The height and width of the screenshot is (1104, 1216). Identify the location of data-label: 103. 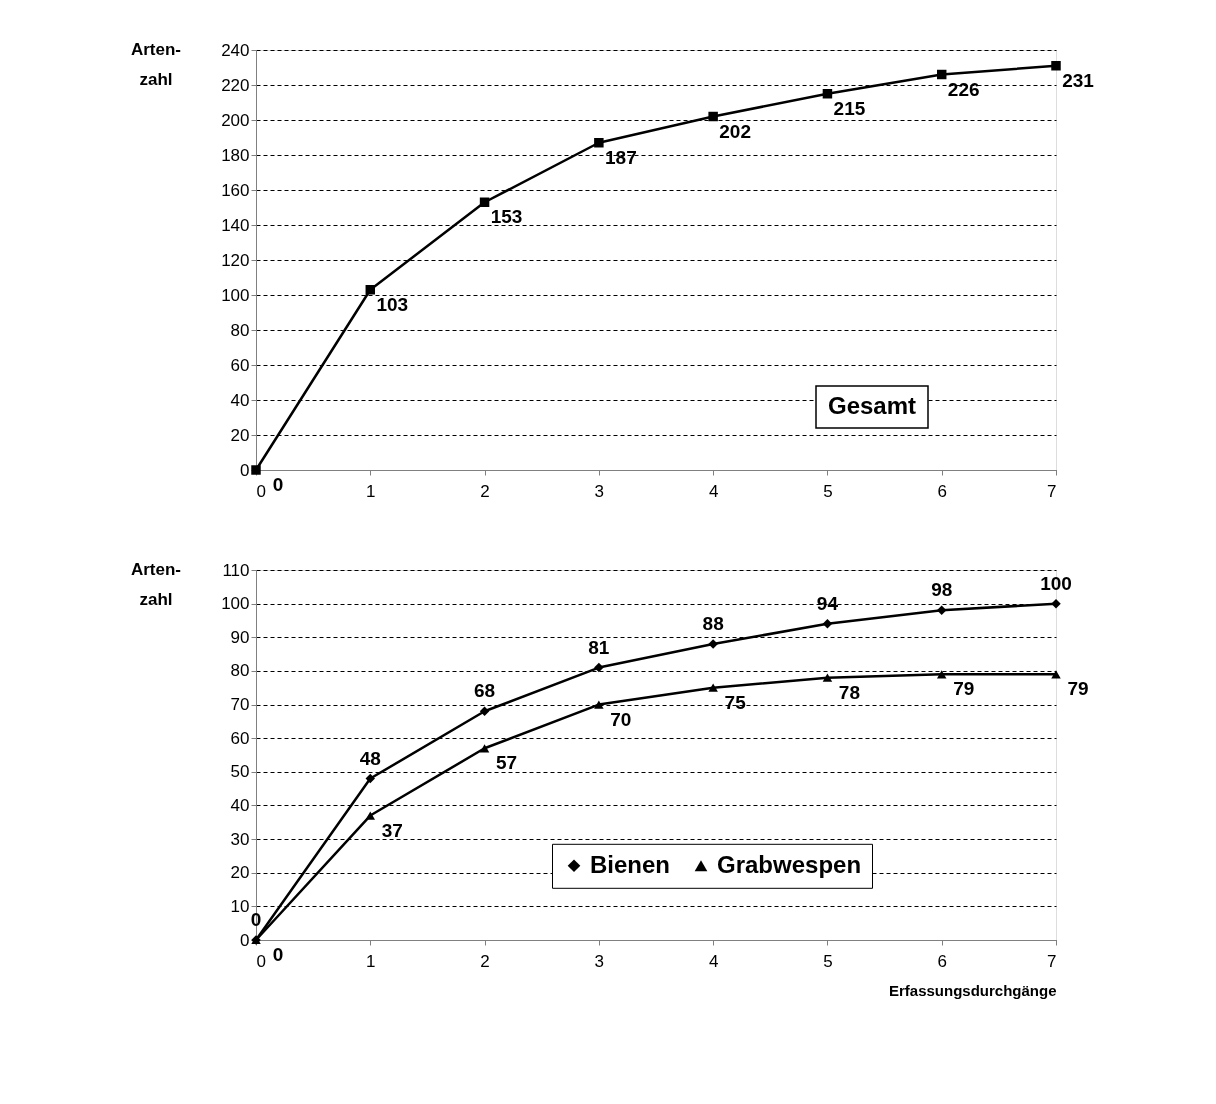
(392, 304).